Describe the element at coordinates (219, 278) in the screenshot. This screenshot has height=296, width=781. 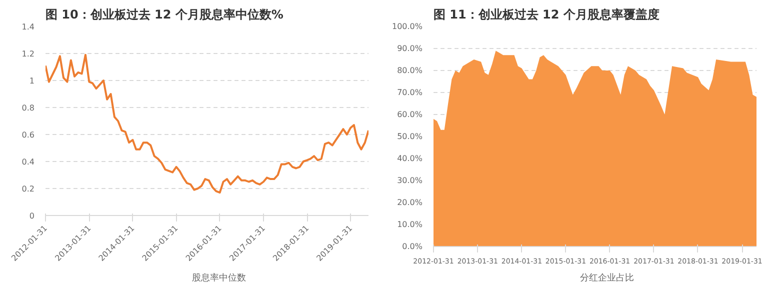
I see `text: 股息率中位数` at that location.